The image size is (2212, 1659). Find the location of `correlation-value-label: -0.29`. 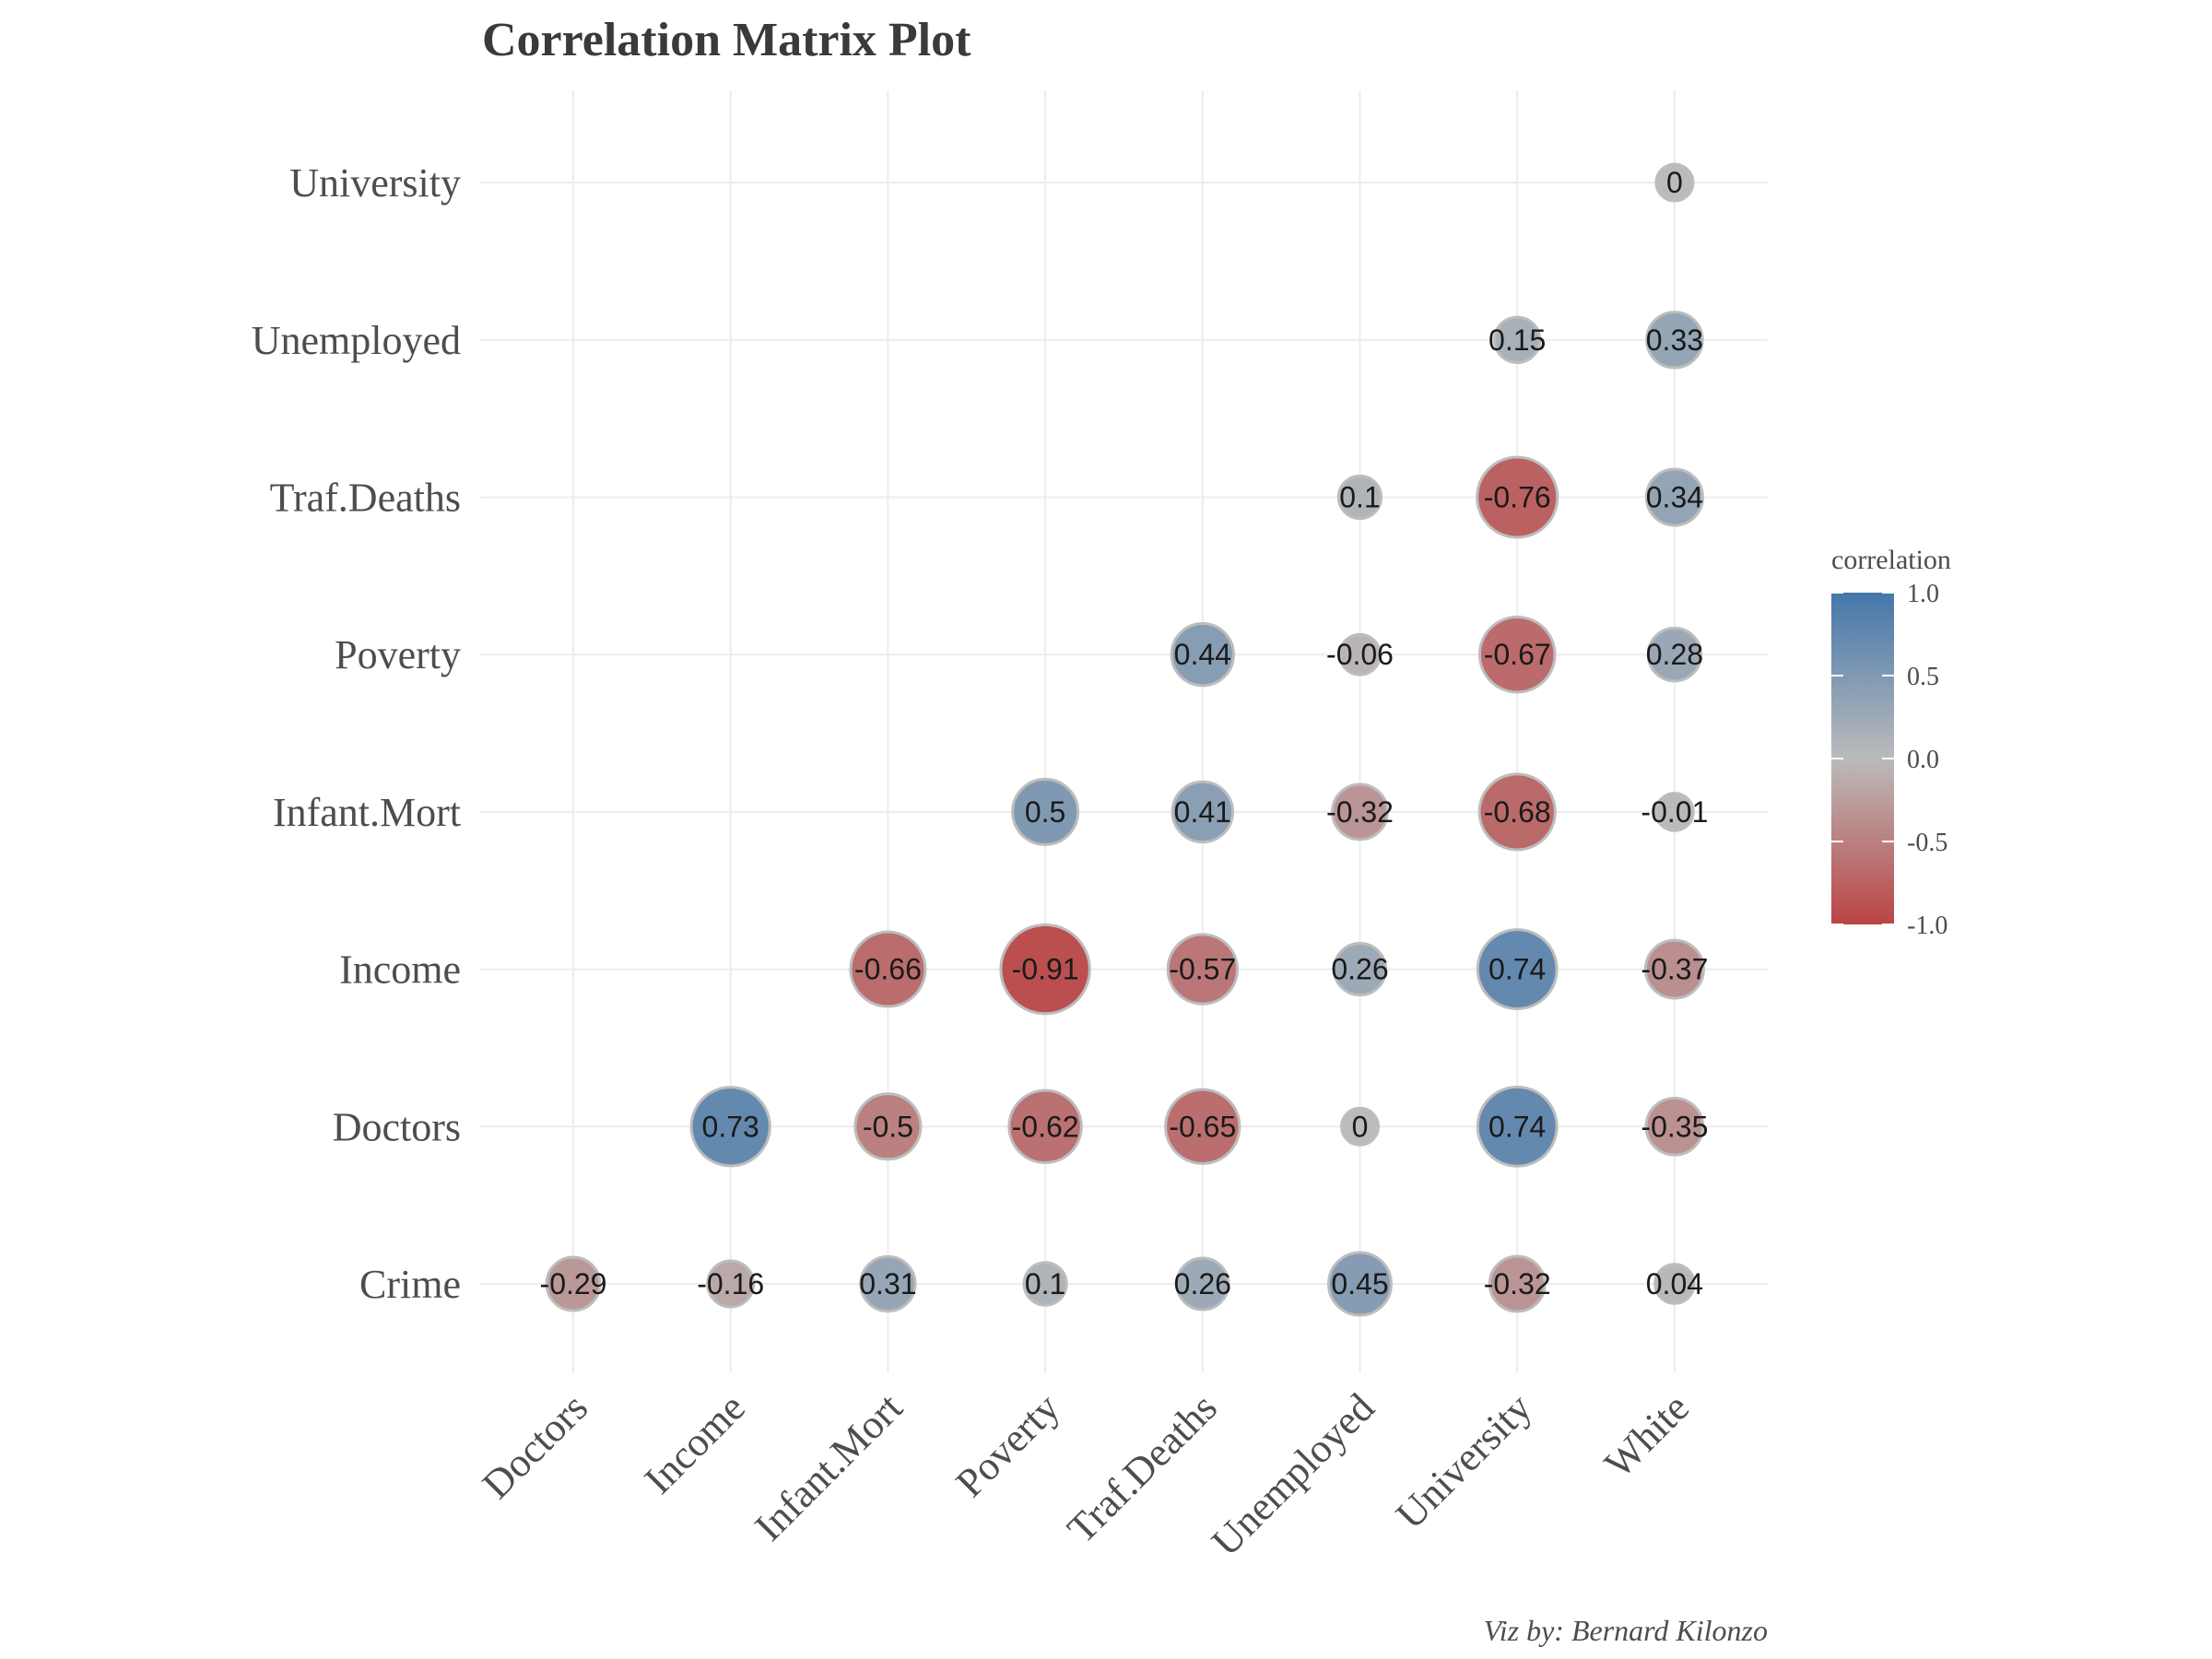

correlation-value-label: -0.29 is located at coordinates (573, 1283).